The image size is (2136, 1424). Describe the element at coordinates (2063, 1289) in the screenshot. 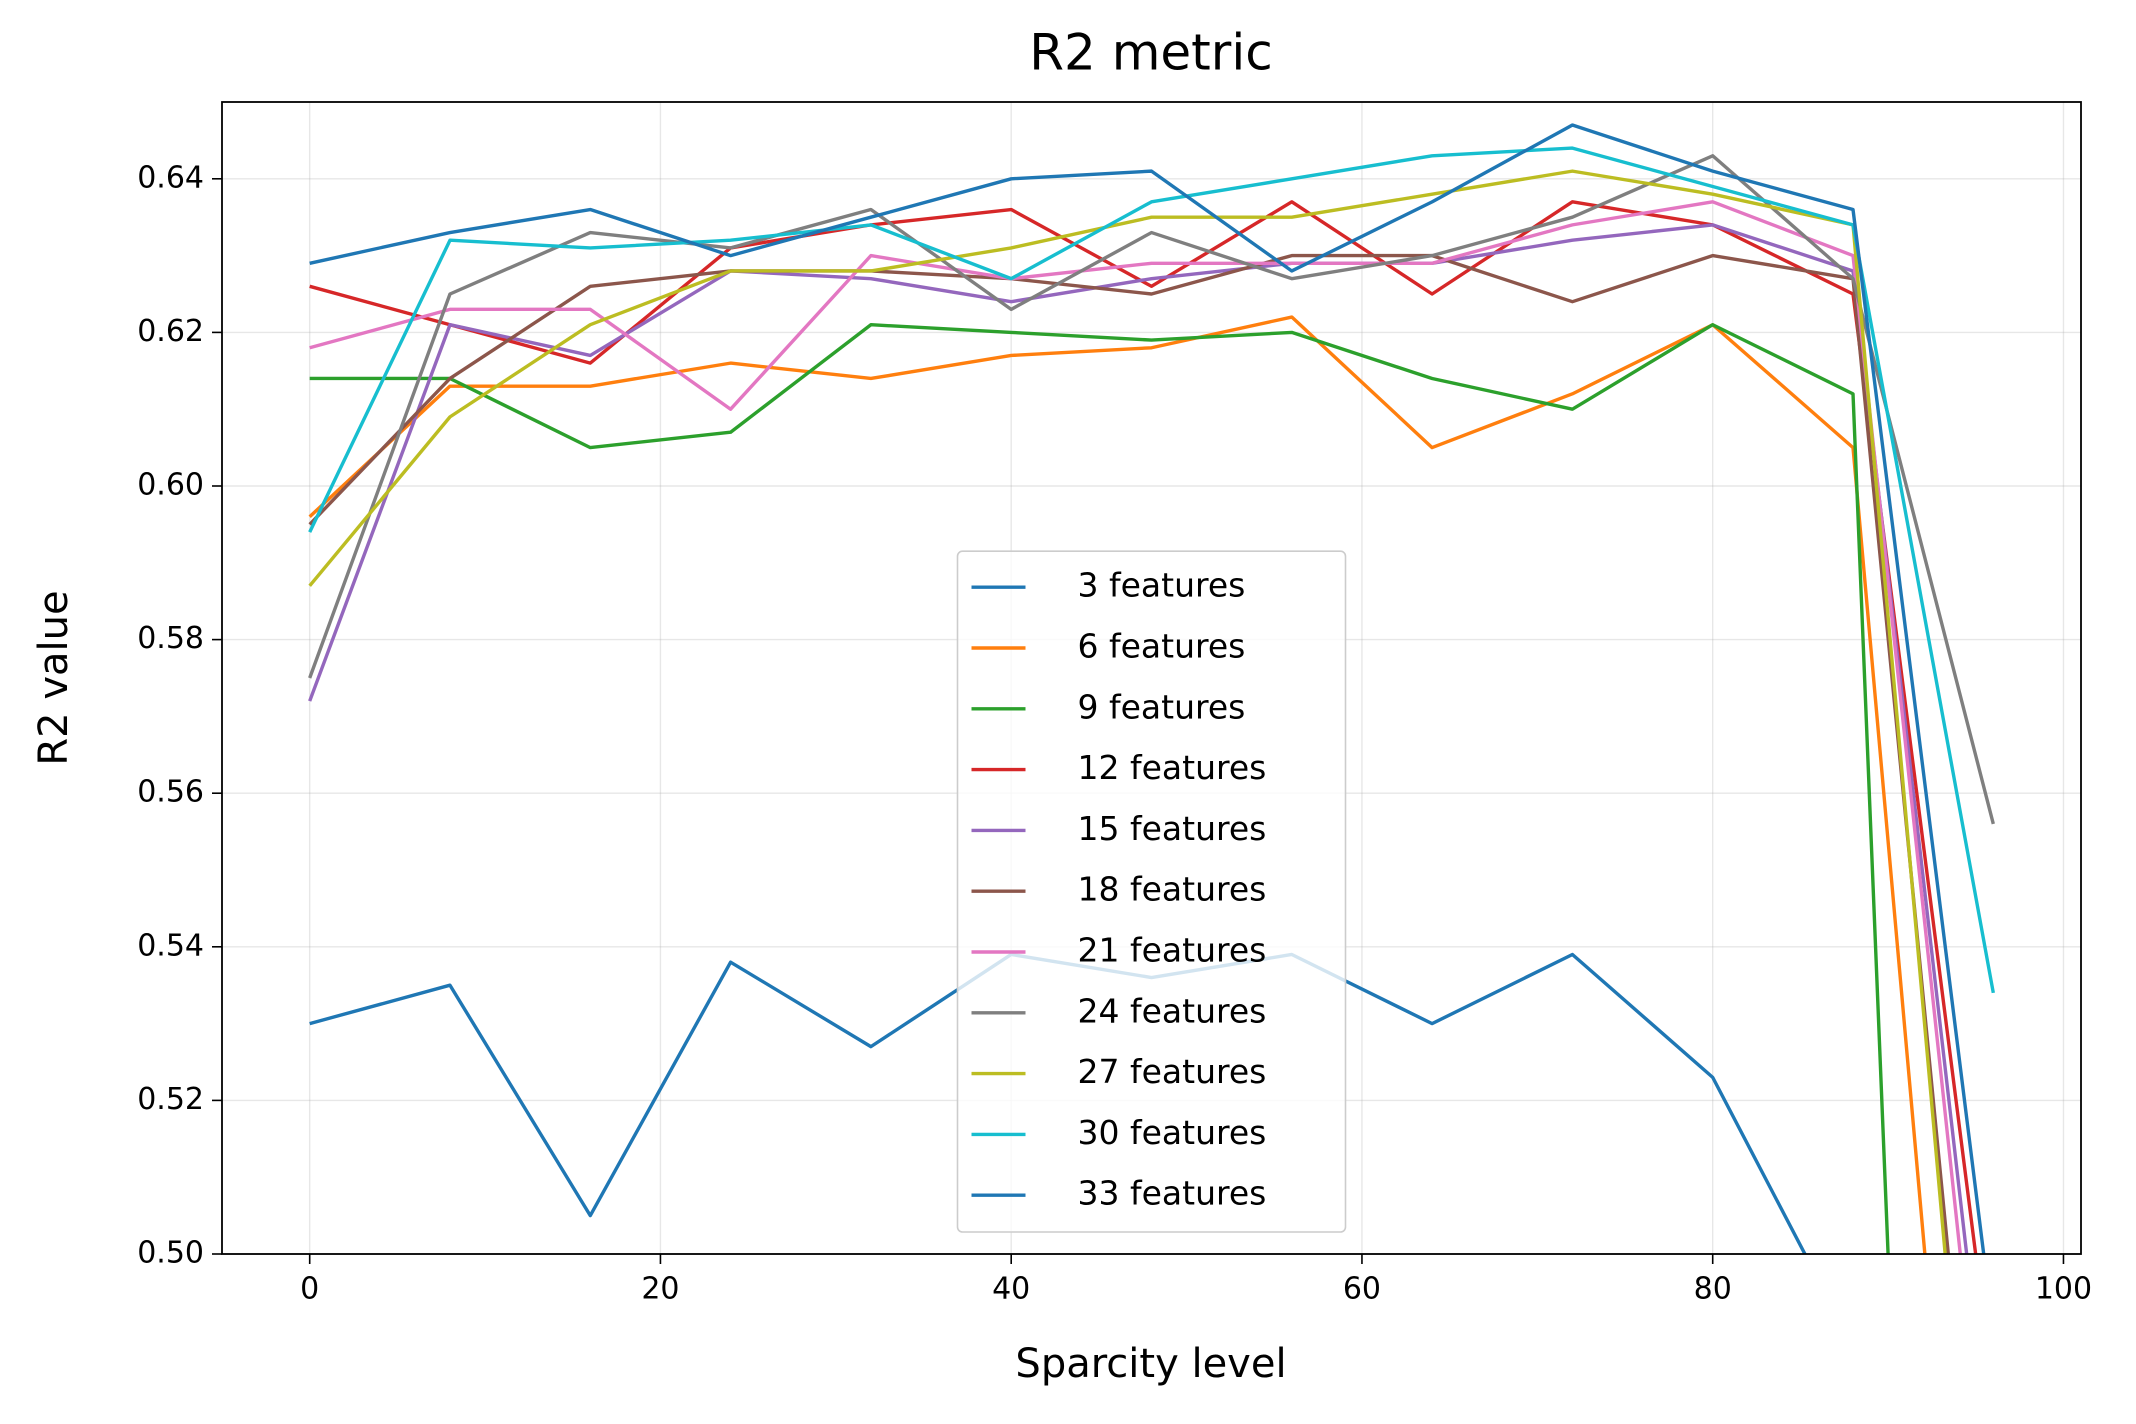

I see `x-tick-label: 100` at that location.